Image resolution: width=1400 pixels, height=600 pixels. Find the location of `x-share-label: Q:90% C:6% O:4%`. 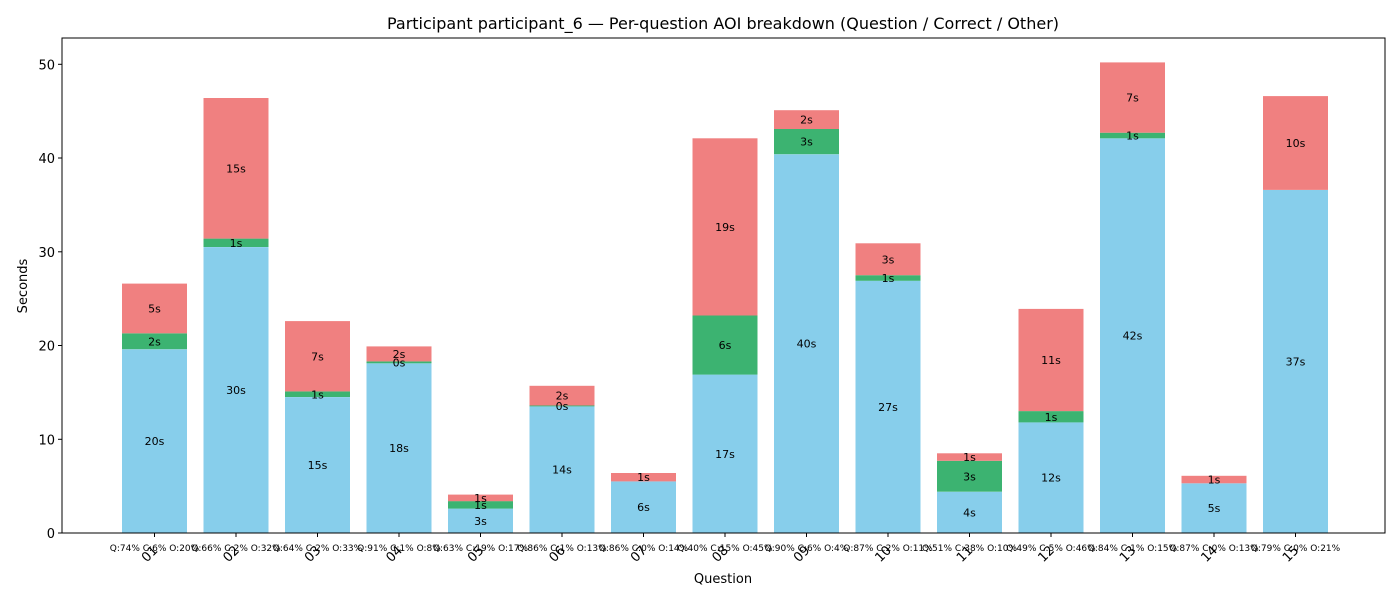

x-share-label: Q:90% C:6% O:4% is located at coordinates (807, 549).